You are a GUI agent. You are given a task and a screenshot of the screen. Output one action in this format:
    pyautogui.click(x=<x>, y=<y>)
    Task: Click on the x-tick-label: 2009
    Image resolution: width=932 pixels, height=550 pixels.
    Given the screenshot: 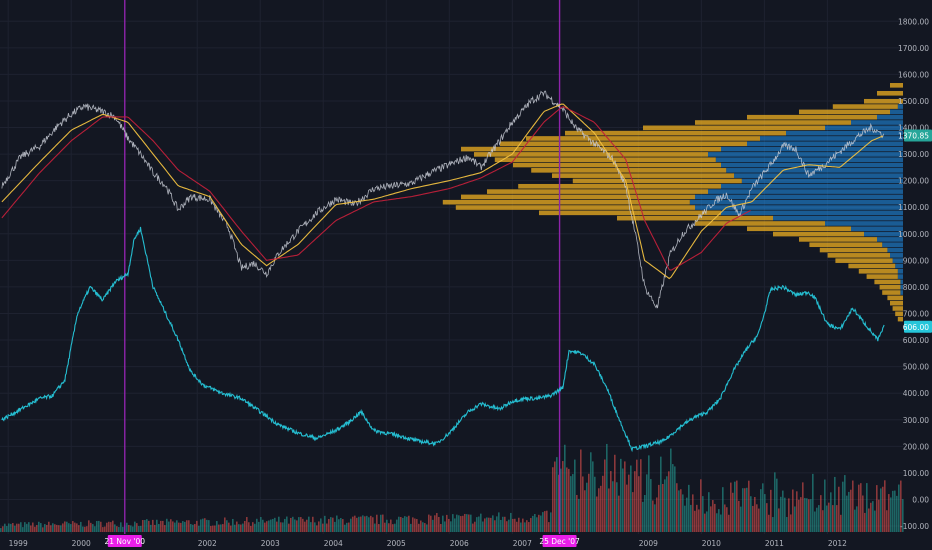 What is the action you would take?
    pyautogui.click(x=648, y=543)
    